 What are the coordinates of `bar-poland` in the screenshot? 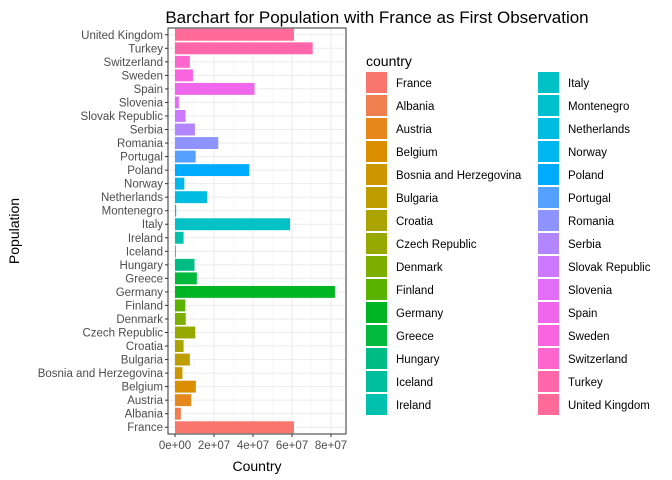 It's located at (212, 170).